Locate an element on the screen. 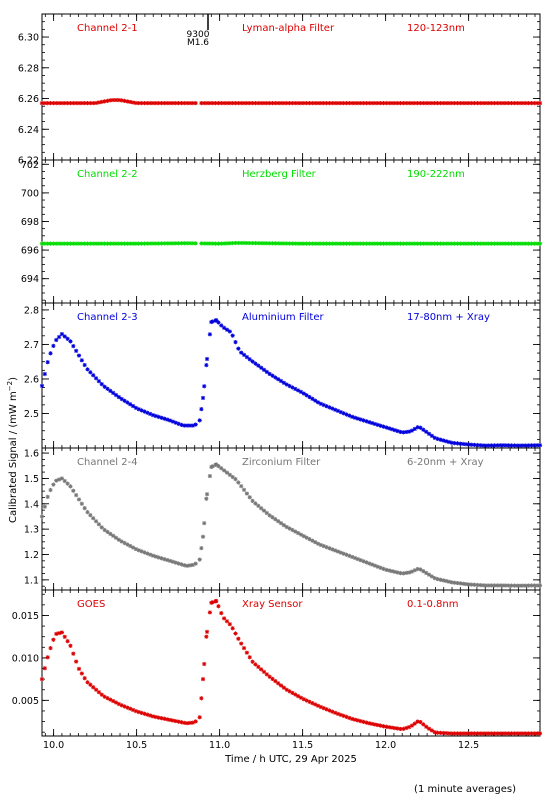 The width and height of the screenshot is (550, 804). panel-band-label: 0.1-0.8nm is located at coordinates (433, 604).